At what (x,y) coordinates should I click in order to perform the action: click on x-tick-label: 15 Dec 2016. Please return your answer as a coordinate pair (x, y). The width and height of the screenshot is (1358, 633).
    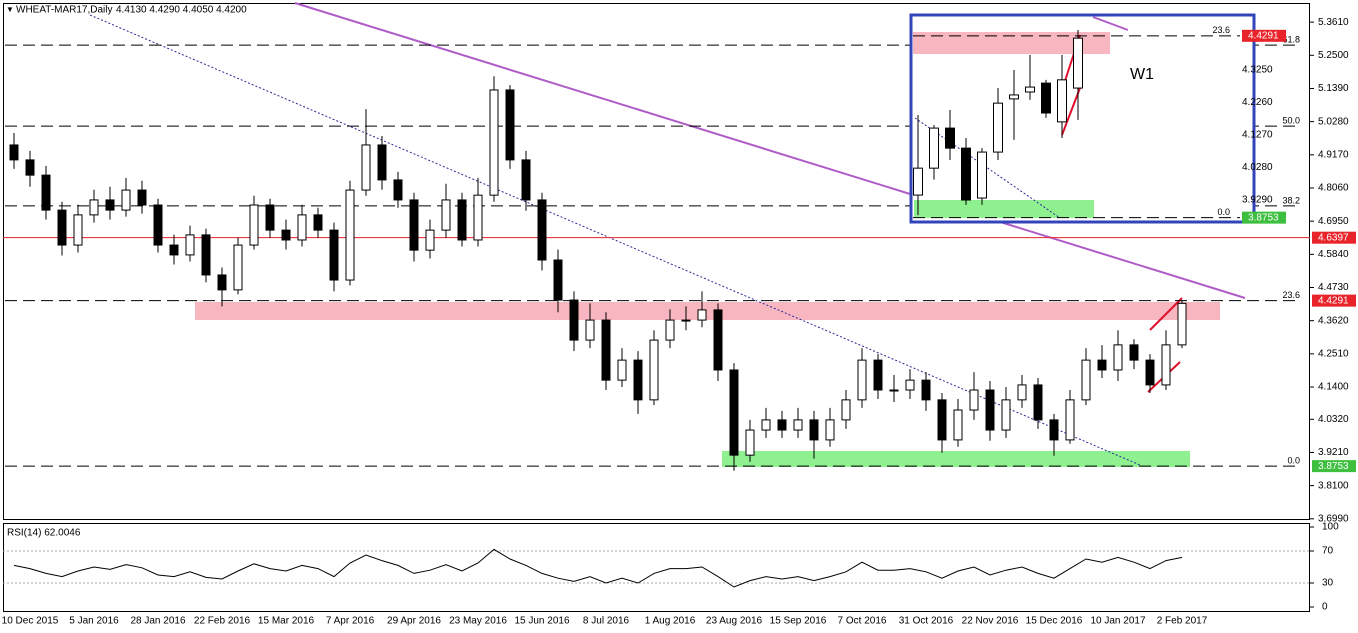
    Looking at the image, I should click on (1054, 621).